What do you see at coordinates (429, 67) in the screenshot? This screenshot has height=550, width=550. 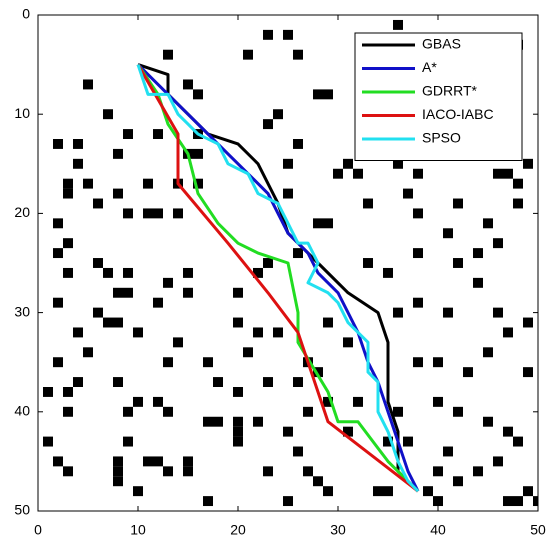 I see `legend-label: A*` at bounding box center [429, 67].